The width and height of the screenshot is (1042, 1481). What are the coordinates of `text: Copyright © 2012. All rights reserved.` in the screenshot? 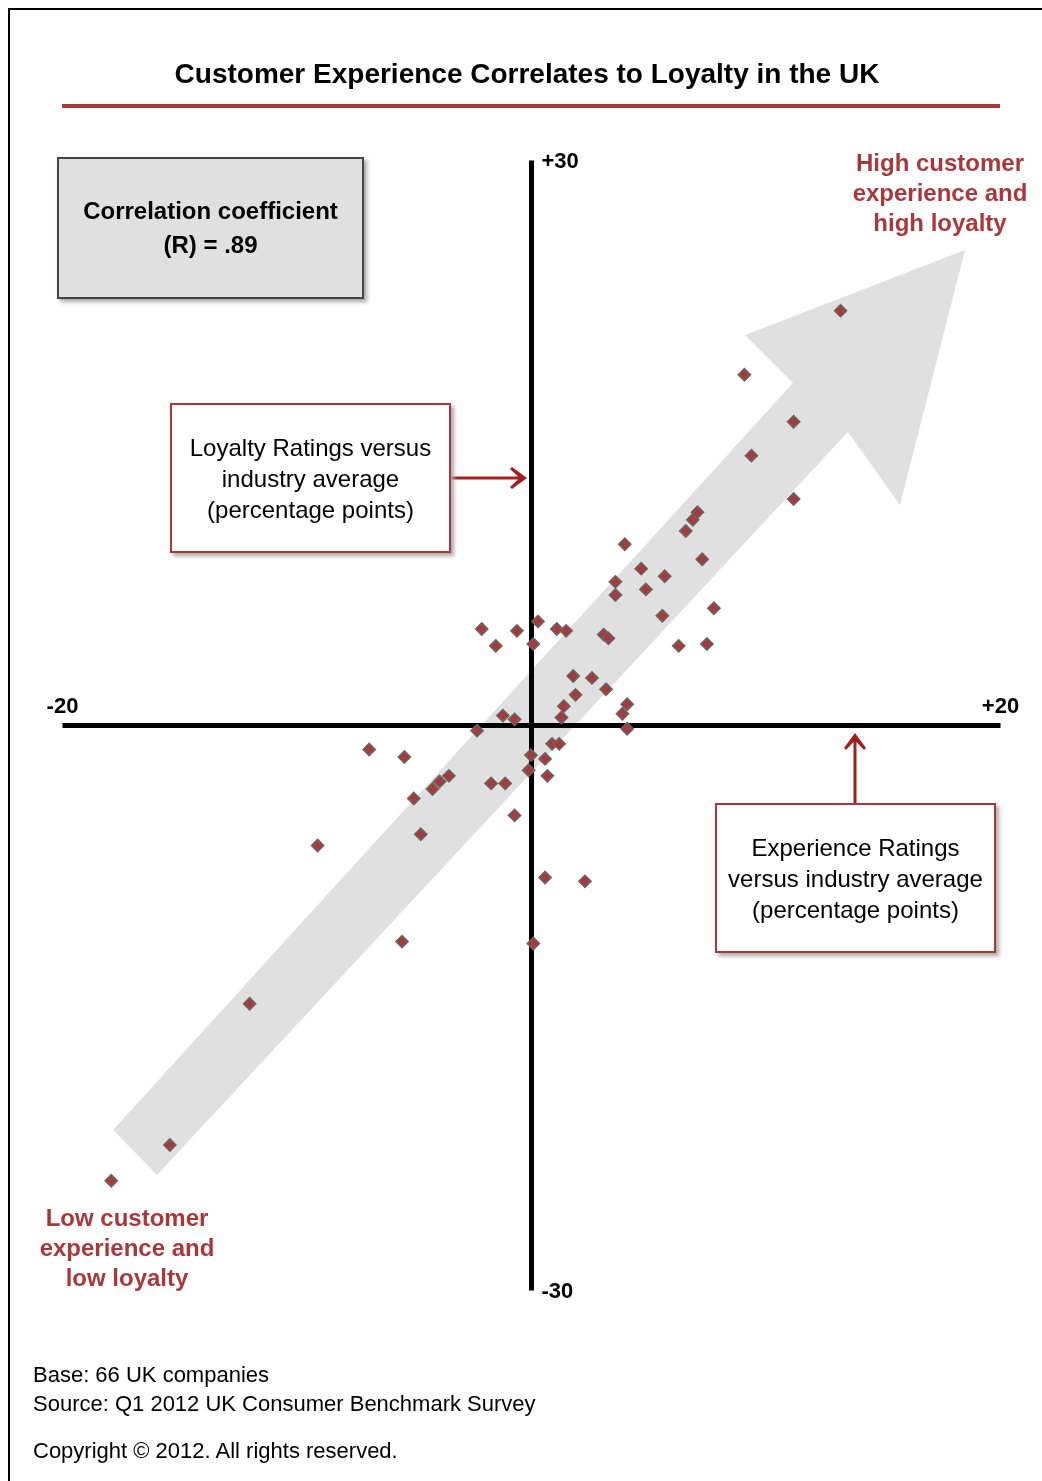 It's located at (215, 1451).